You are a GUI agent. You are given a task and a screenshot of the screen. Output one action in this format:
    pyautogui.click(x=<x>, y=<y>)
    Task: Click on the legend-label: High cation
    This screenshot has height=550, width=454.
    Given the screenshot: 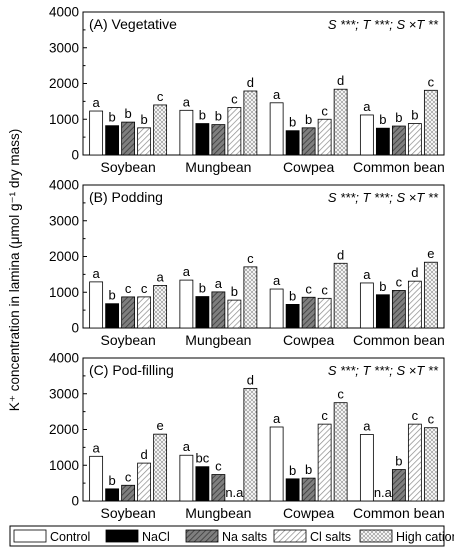 What is the action you would take?
    pyautogui.click(x=425, y=537)
    